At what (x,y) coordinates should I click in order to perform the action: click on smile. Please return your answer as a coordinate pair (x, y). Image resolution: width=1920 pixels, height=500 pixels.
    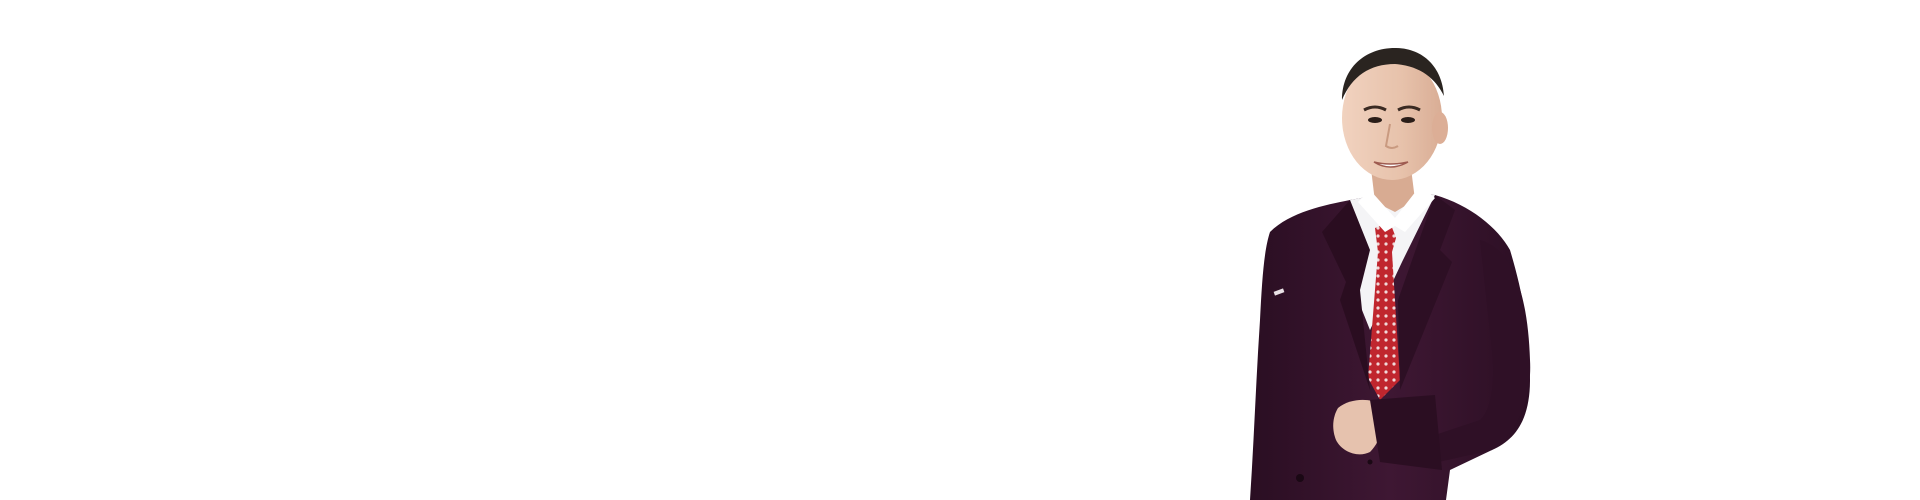
    Looking at the image, I should click on (1391, 164).